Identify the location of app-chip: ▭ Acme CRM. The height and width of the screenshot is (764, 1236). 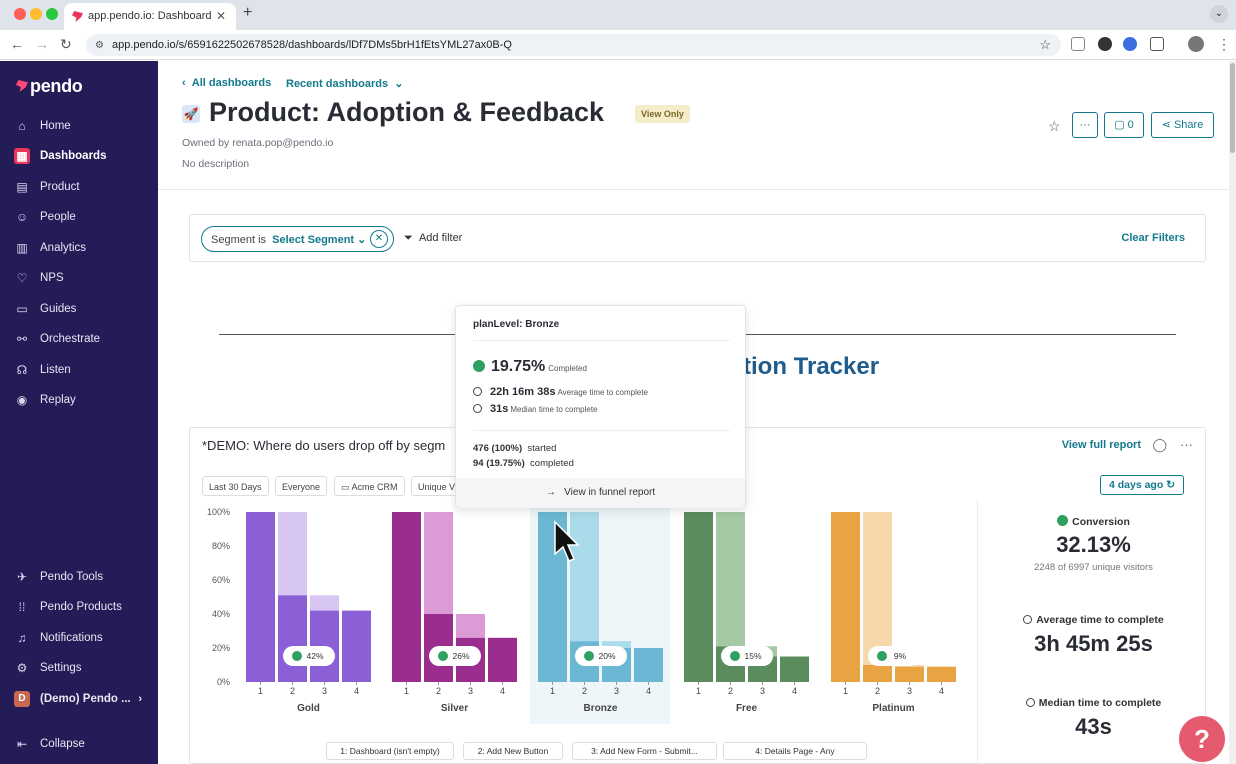
(369, 486).